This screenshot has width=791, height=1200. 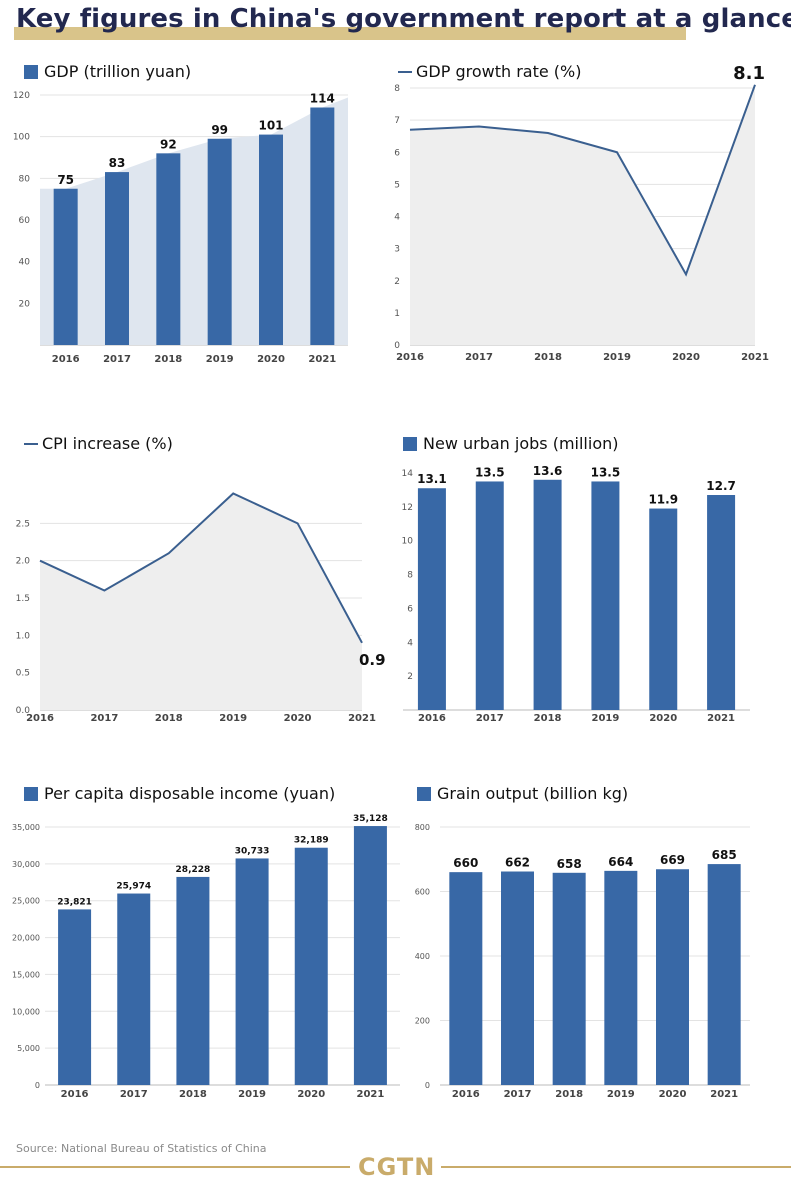 I want to click on data-label: 13.1, so click(x=432, y=479).